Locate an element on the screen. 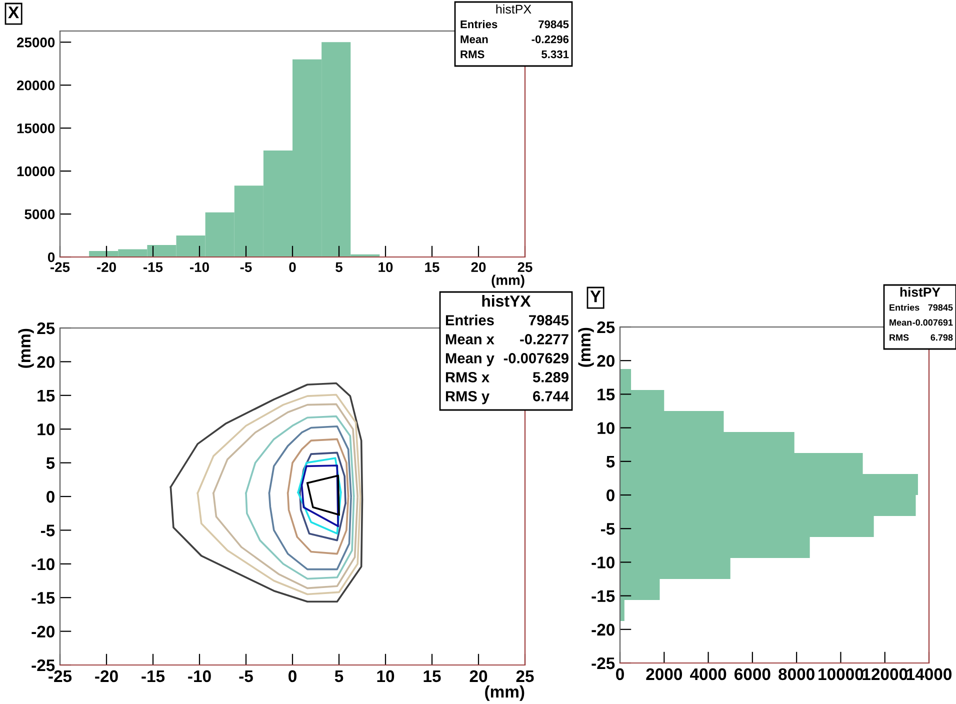 The height and width of the screenshot is (704, 956). x-tick-label: 8000 is located at coordinates (796, 674).